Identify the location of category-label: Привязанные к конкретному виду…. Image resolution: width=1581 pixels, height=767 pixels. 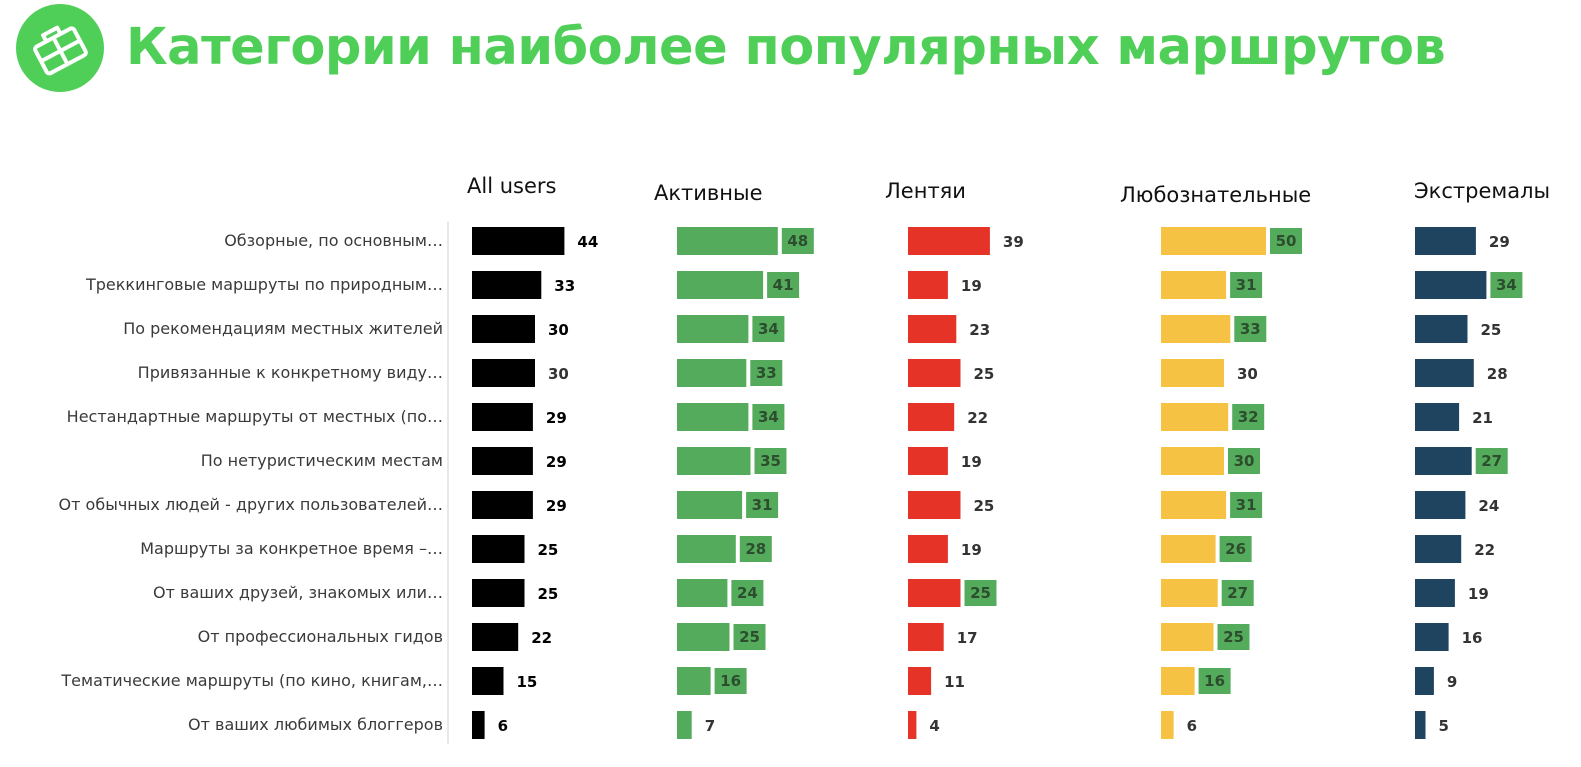
(290, 372).